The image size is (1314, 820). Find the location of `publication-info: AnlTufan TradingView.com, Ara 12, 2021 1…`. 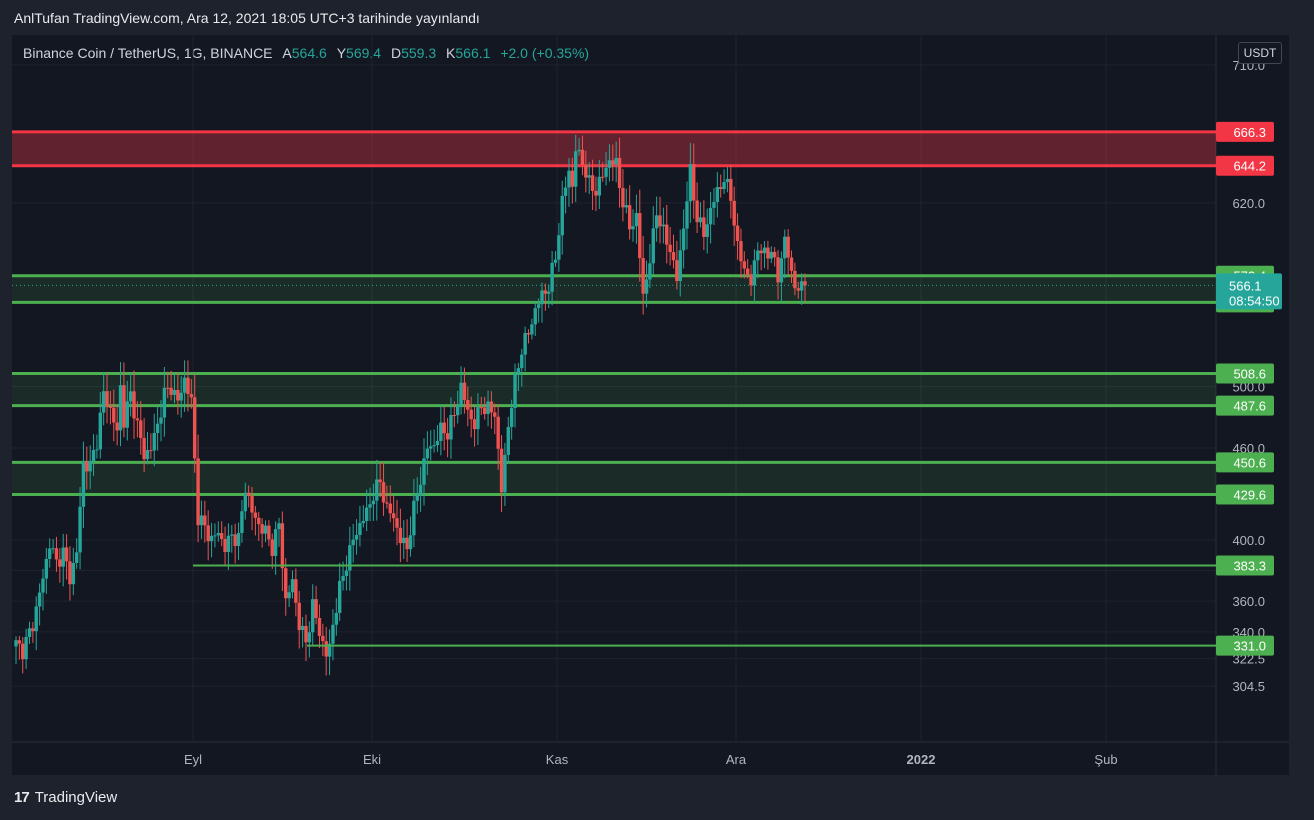

publication-info: AnlTufan TradingView.com, Ara 12, 2021 1… is located at coordinates (247, 18).